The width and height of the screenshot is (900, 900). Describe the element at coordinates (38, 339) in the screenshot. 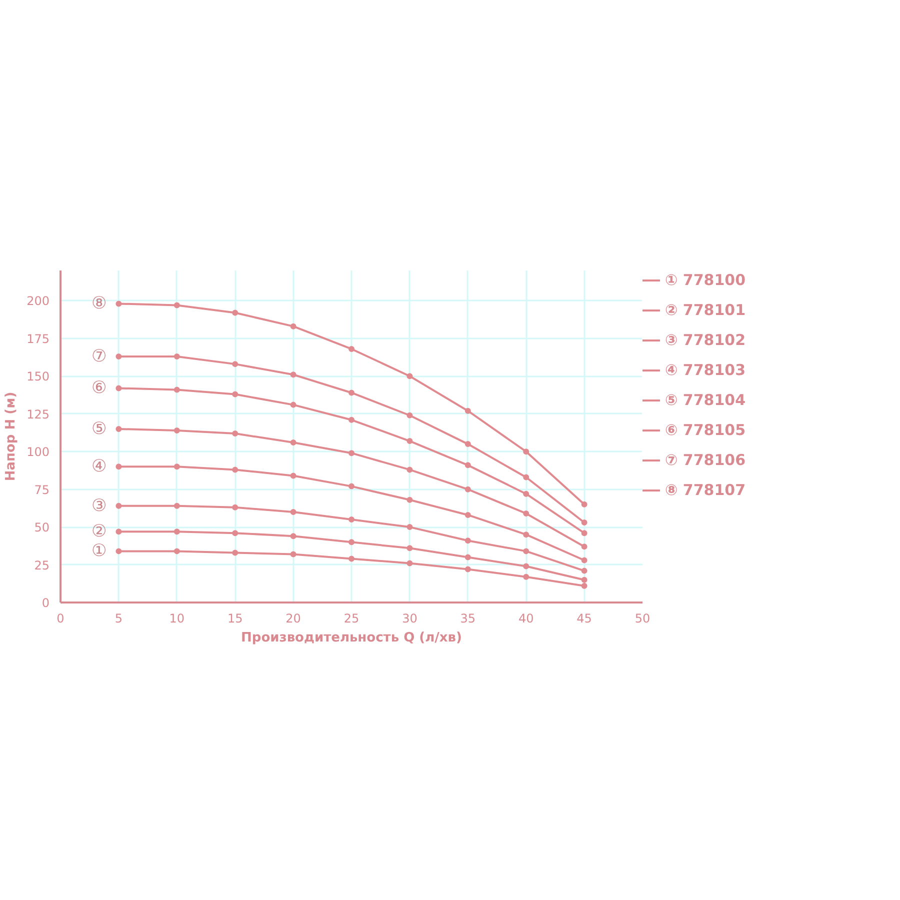

I see `y-tick-label: 175` at that location.